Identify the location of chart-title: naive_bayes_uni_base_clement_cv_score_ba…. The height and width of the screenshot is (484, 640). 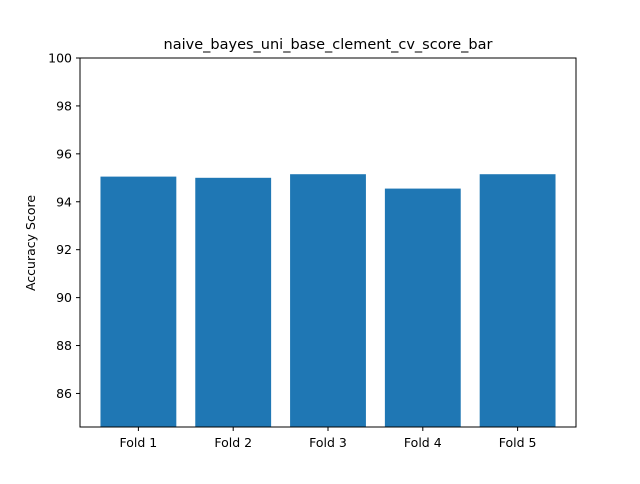
(328, 45).